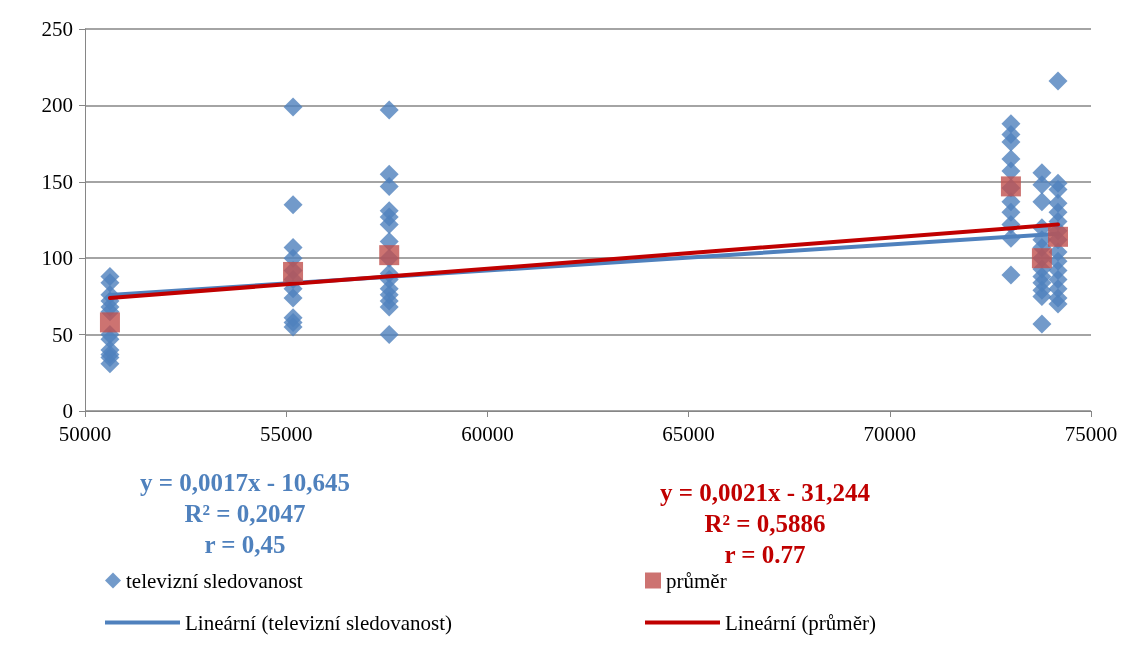 The width and height of the screenshot is (1134, 648). I want to click on y-tick-label: 50, so click(62, 334).